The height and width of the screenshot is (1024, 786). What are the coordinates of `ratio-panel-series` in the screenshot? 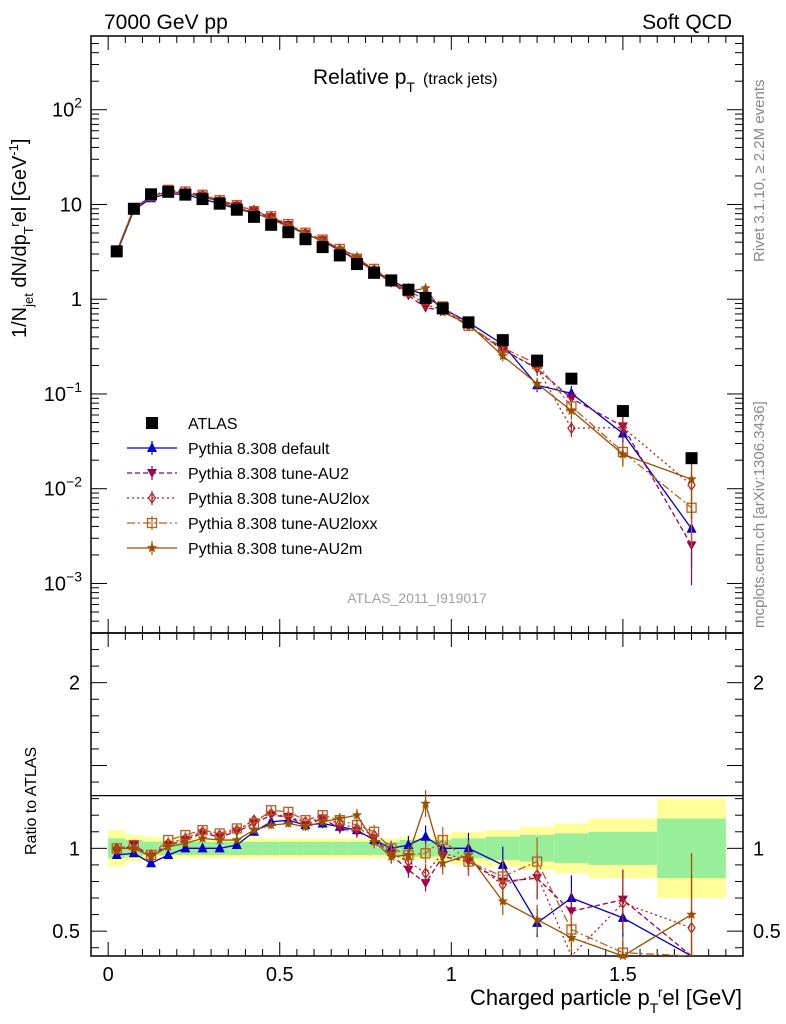 It's located at (404, 875).